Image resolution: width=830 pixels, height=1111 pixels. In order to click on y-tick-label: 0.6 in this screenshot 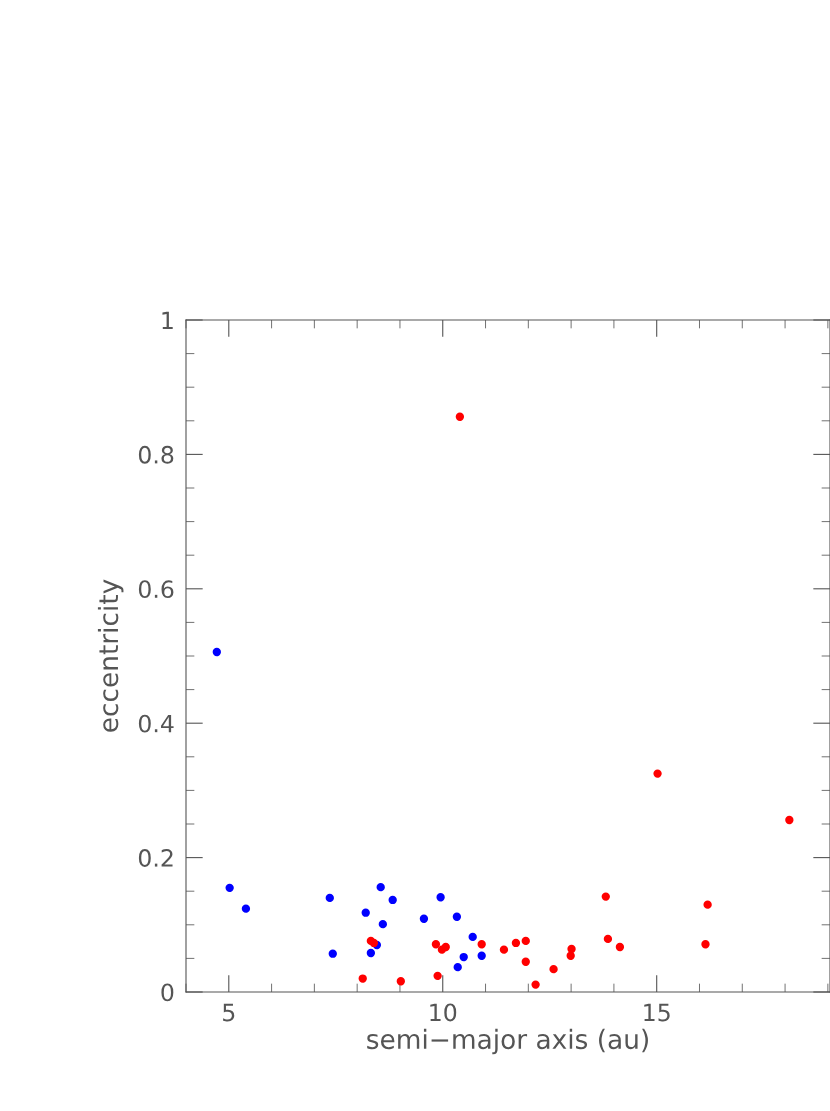, I will do `click(156, 589)`.